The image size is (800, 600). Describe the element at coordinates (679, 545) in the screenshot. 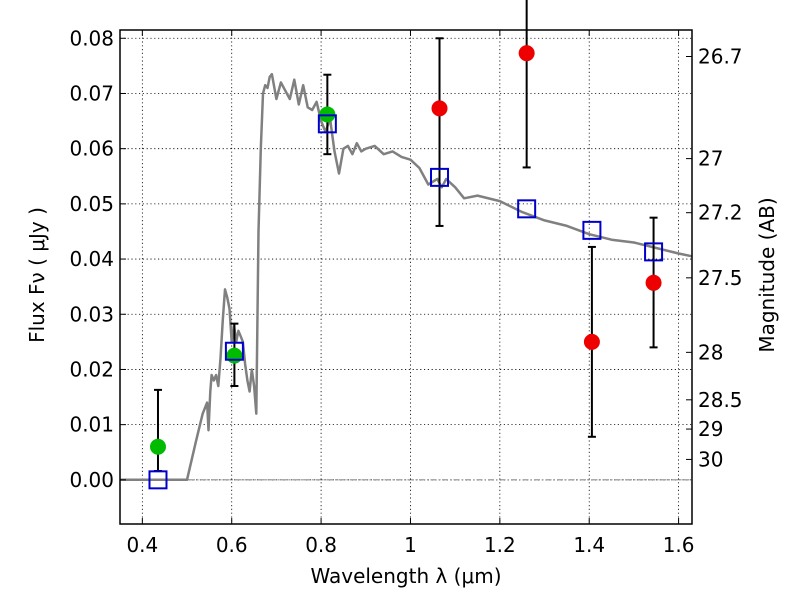

I see `x-tick-label: 1.6` at that location.